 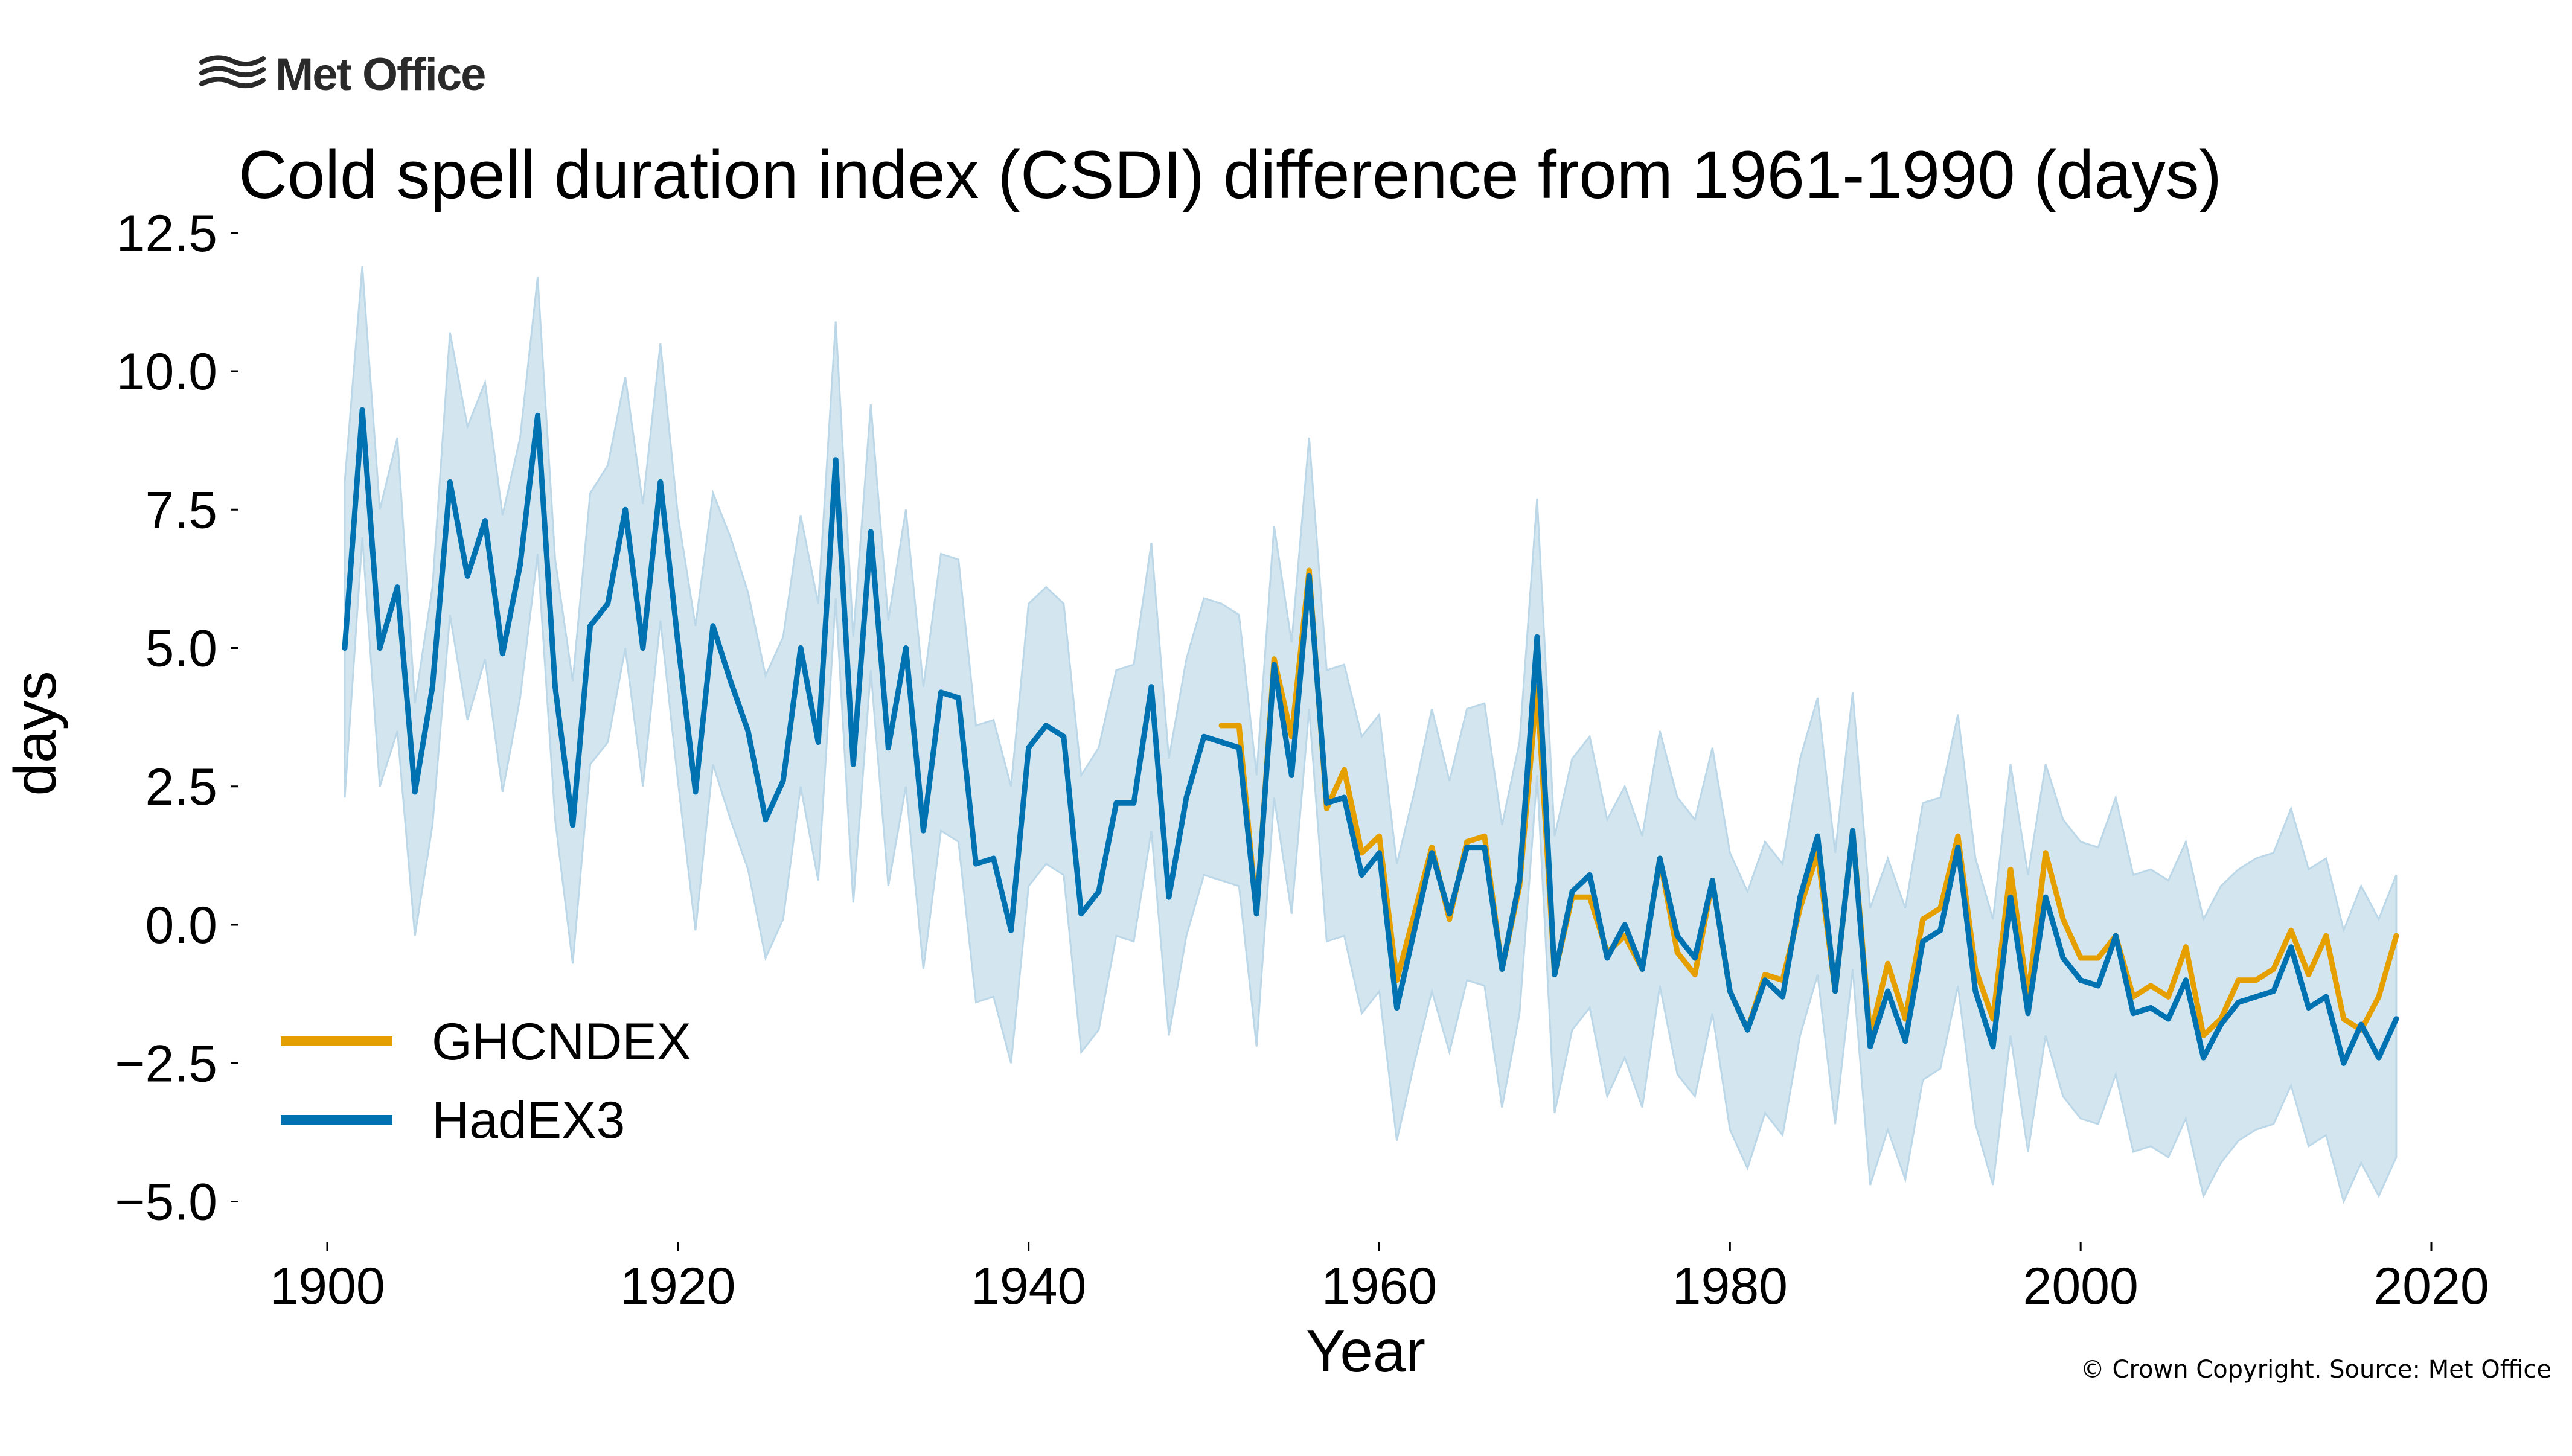 I want to click on series-line-ghcndex, so click(x=1808, y=803).